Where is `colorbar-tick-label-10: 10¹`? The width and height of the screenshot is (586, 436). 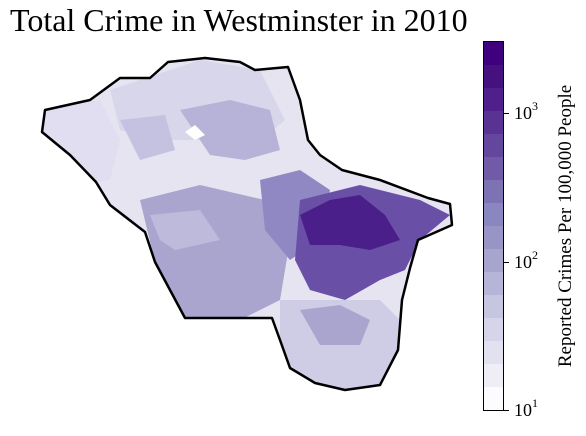 colorbar-tick-label-10: 10¹ is located at coordinates (526, 408).